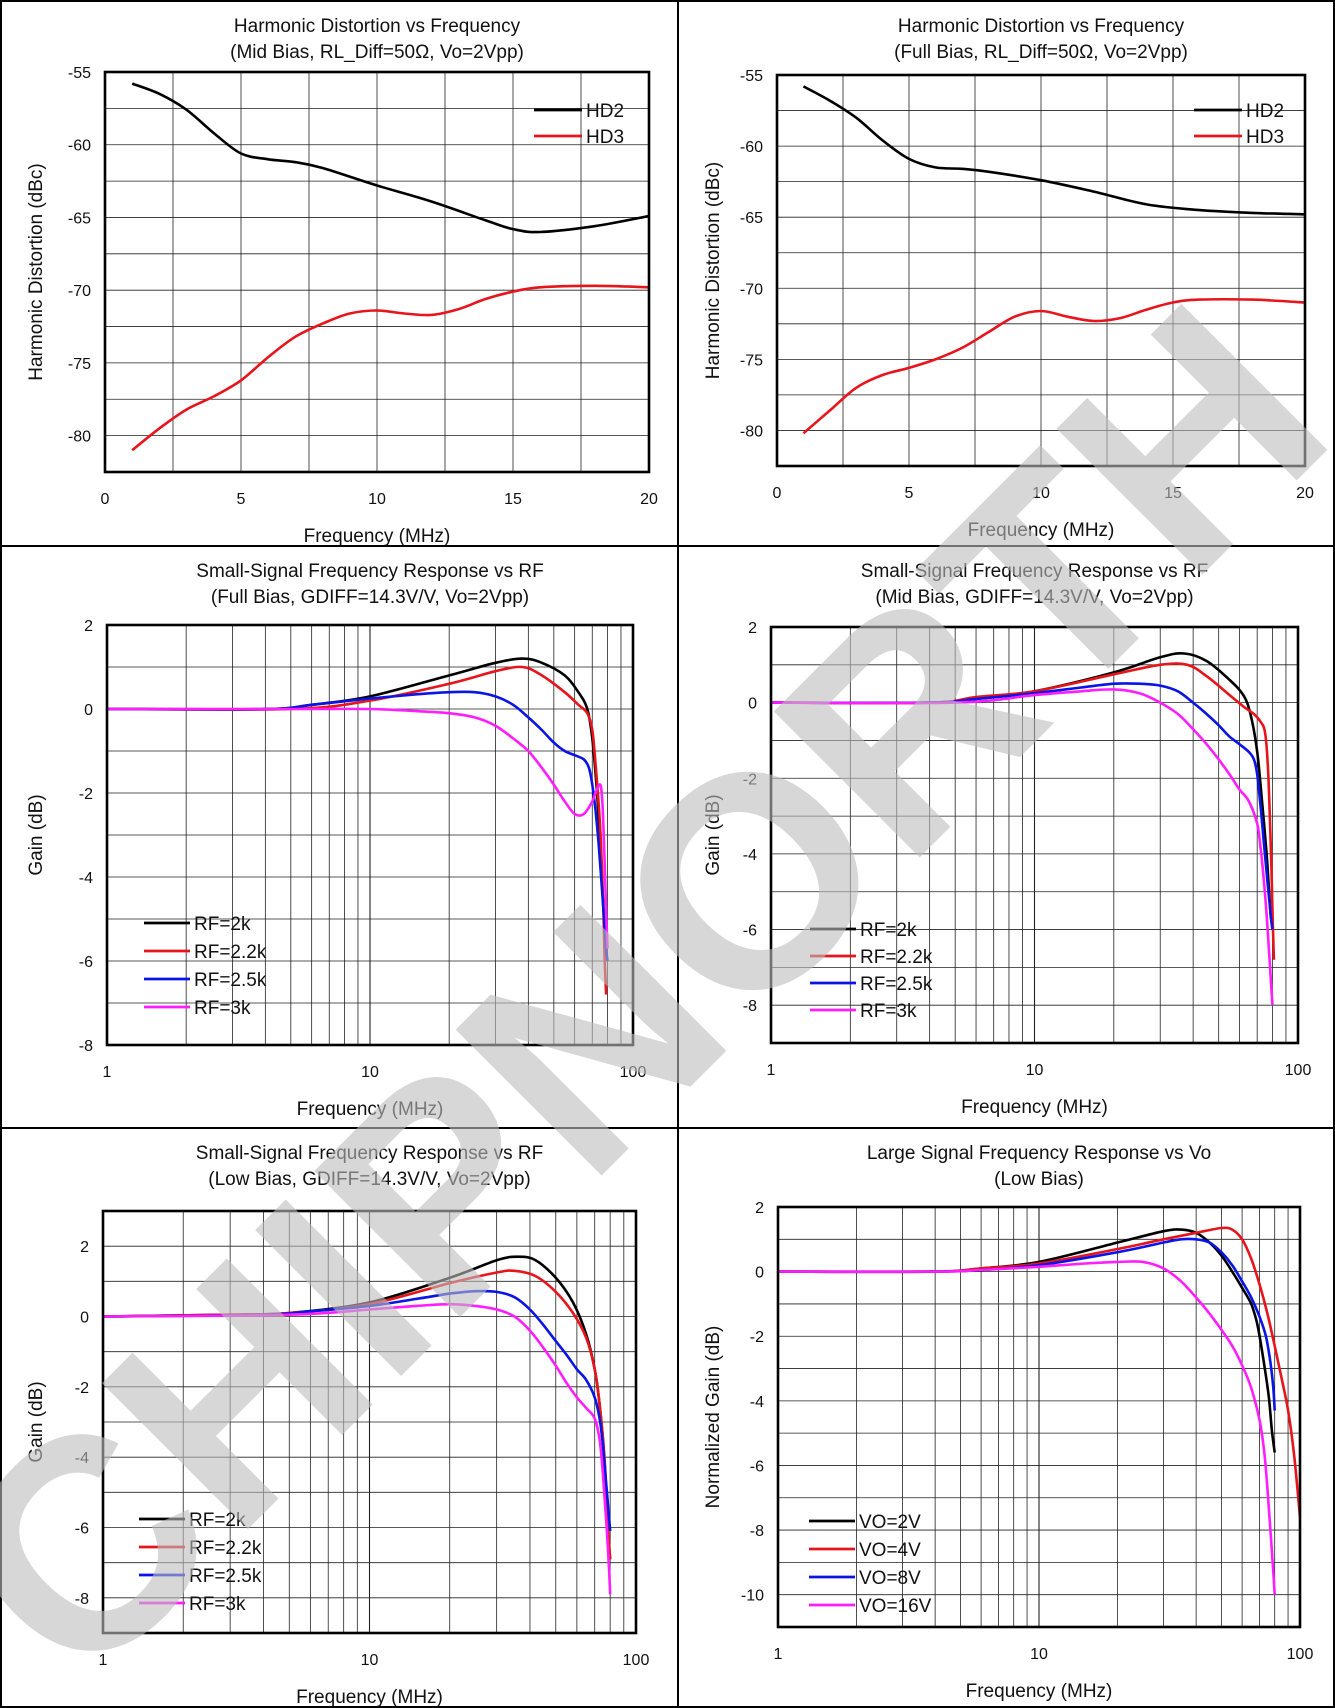 The width and height of the screenshot is (1335, 1708). What do you see at coordinates (377, 52) in the screenshot?
I see `chart-subtitle: (Mid Bias, RL_Diff=50Ω, Vo=2Vpp)` at bounding box center [377, 52].